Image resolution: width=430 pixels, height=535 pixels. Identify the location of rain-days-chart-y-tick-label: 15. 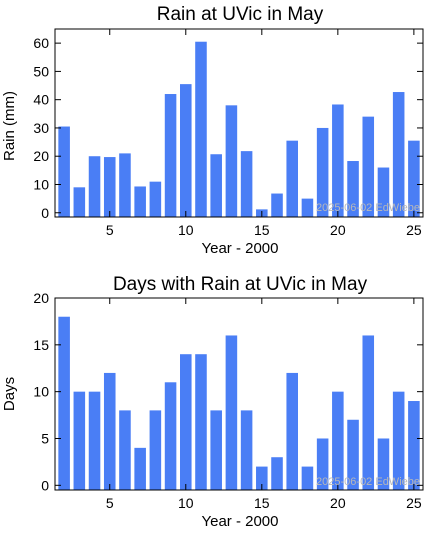
(41, 345).